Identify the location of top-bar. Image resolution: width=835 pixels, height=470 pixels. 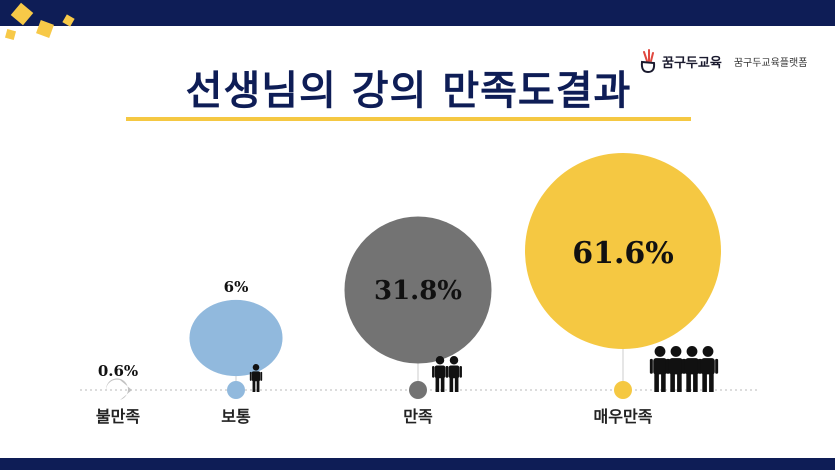
(417, 13).